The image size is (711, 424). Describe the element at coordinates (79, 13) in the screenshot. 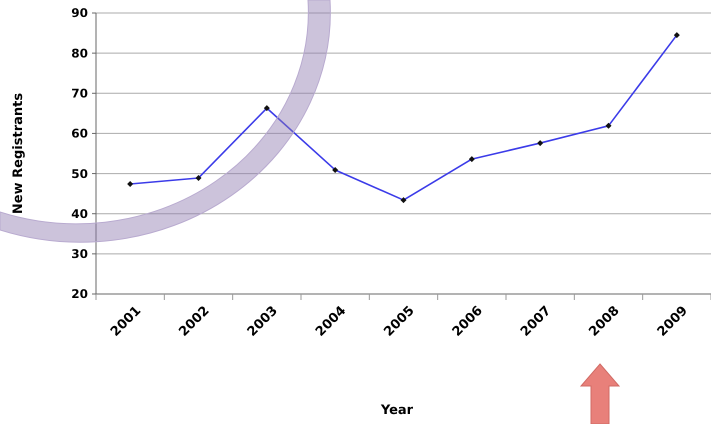

I see `y-tick-label: 90` at that location.